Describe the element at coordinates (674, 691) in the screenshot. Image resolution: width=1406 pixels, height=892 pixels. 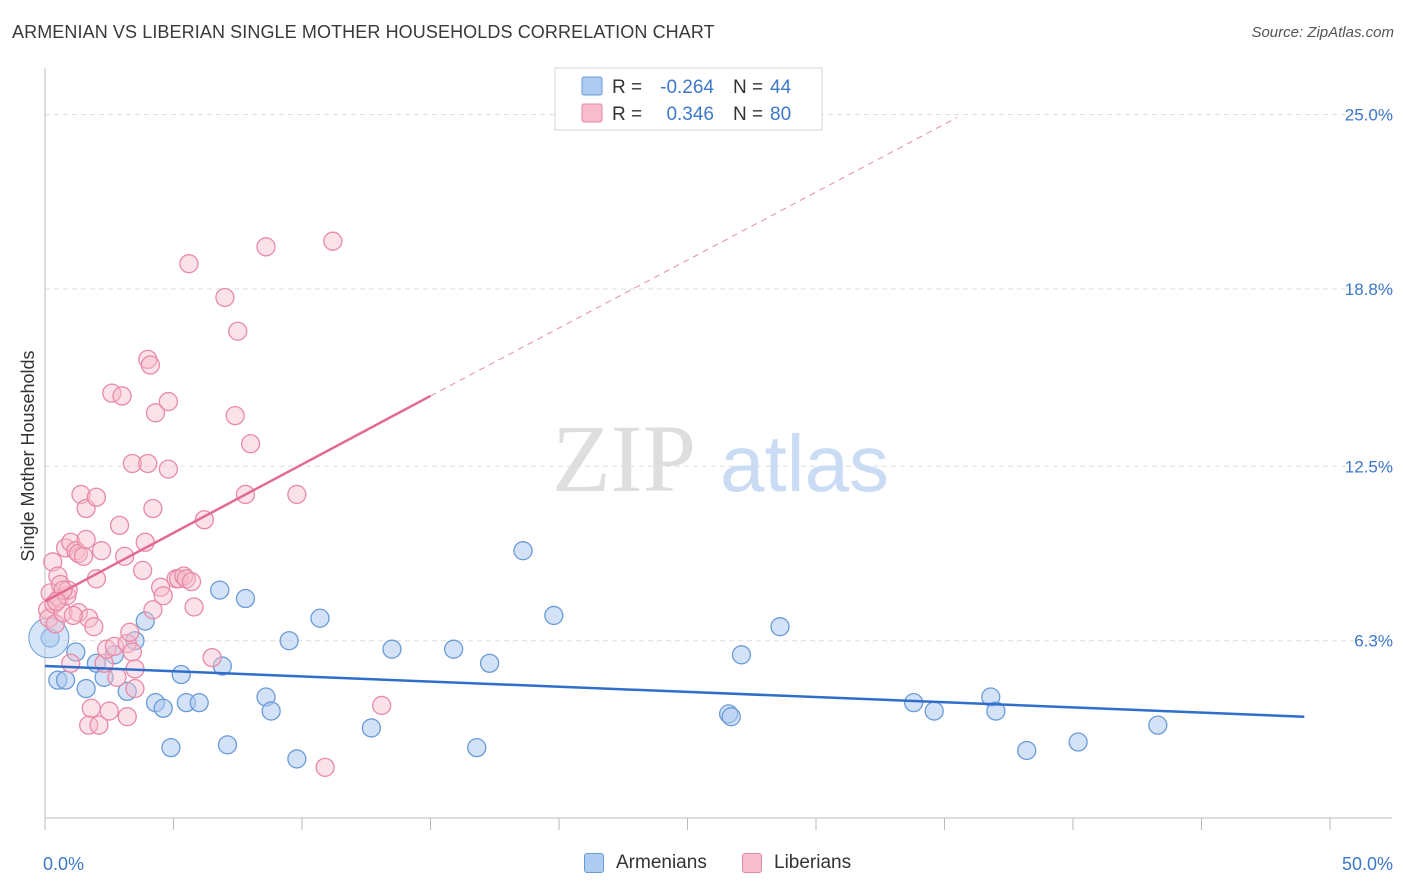
I see `armenian-trend-line` at that location.